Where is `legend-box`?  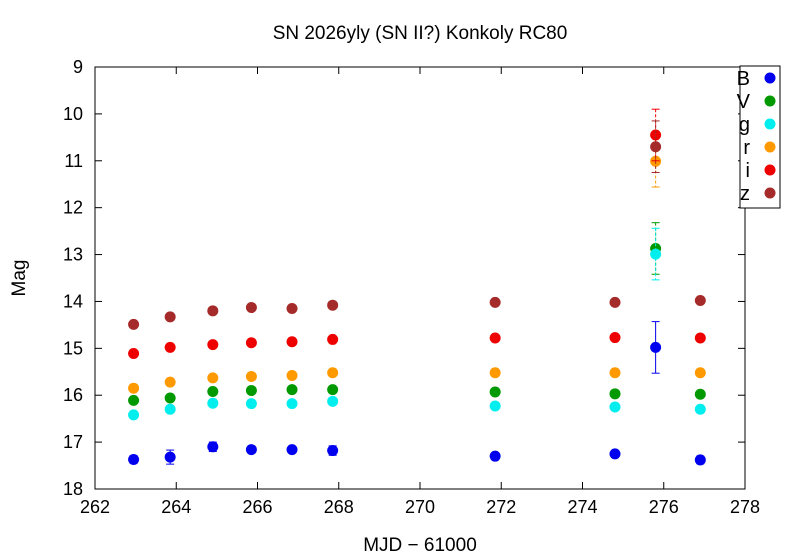 legend-box is located at coordinates (760, 137).